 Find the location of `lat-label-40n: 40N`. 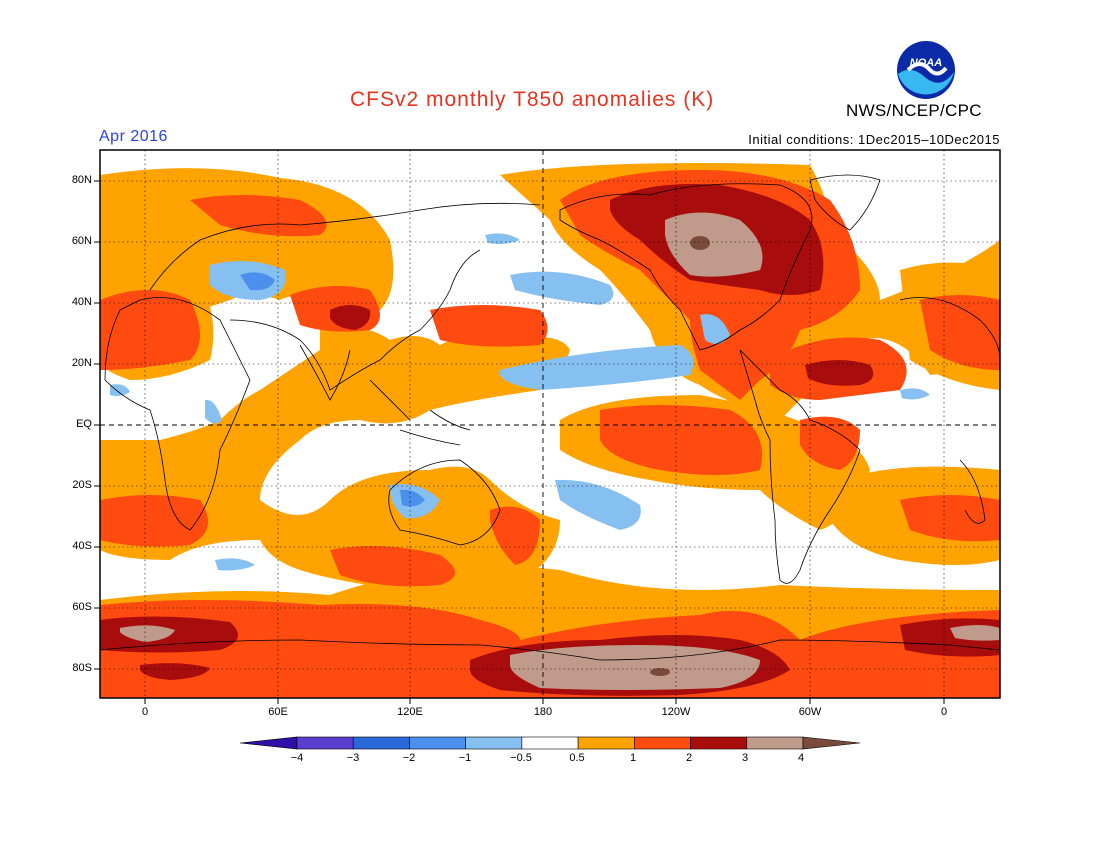

lat-label-40n: 40N is located at coordinates (81, 302).